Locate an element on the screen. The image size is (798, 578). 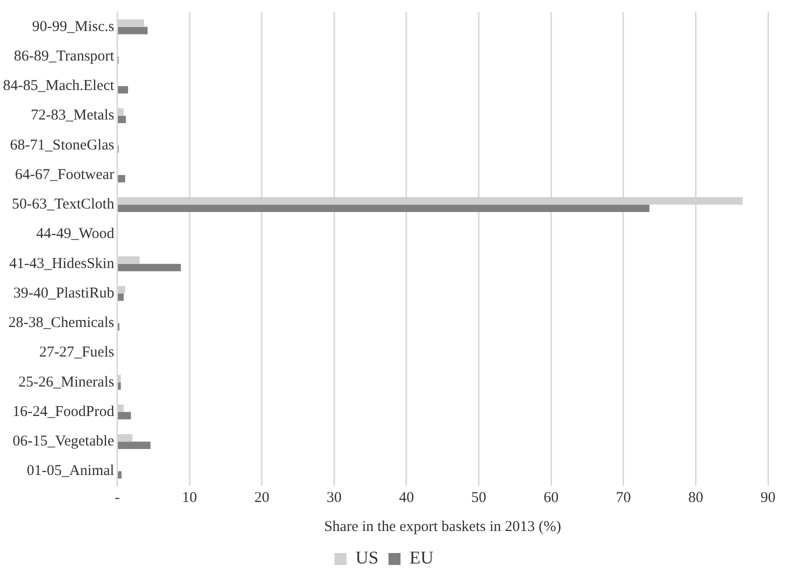
y-tick-label: 64-67_Footwear is located at coordinates (64, 174).